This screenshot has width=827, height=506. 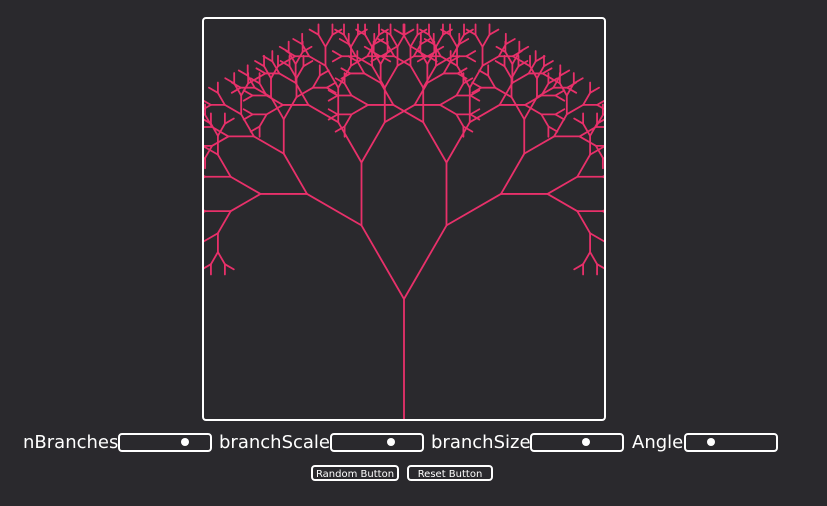 What do you see at coordinates (390, 442) in the screenshot?
I see `branchscale-slider-thumb` at bounding box center [390, 442].